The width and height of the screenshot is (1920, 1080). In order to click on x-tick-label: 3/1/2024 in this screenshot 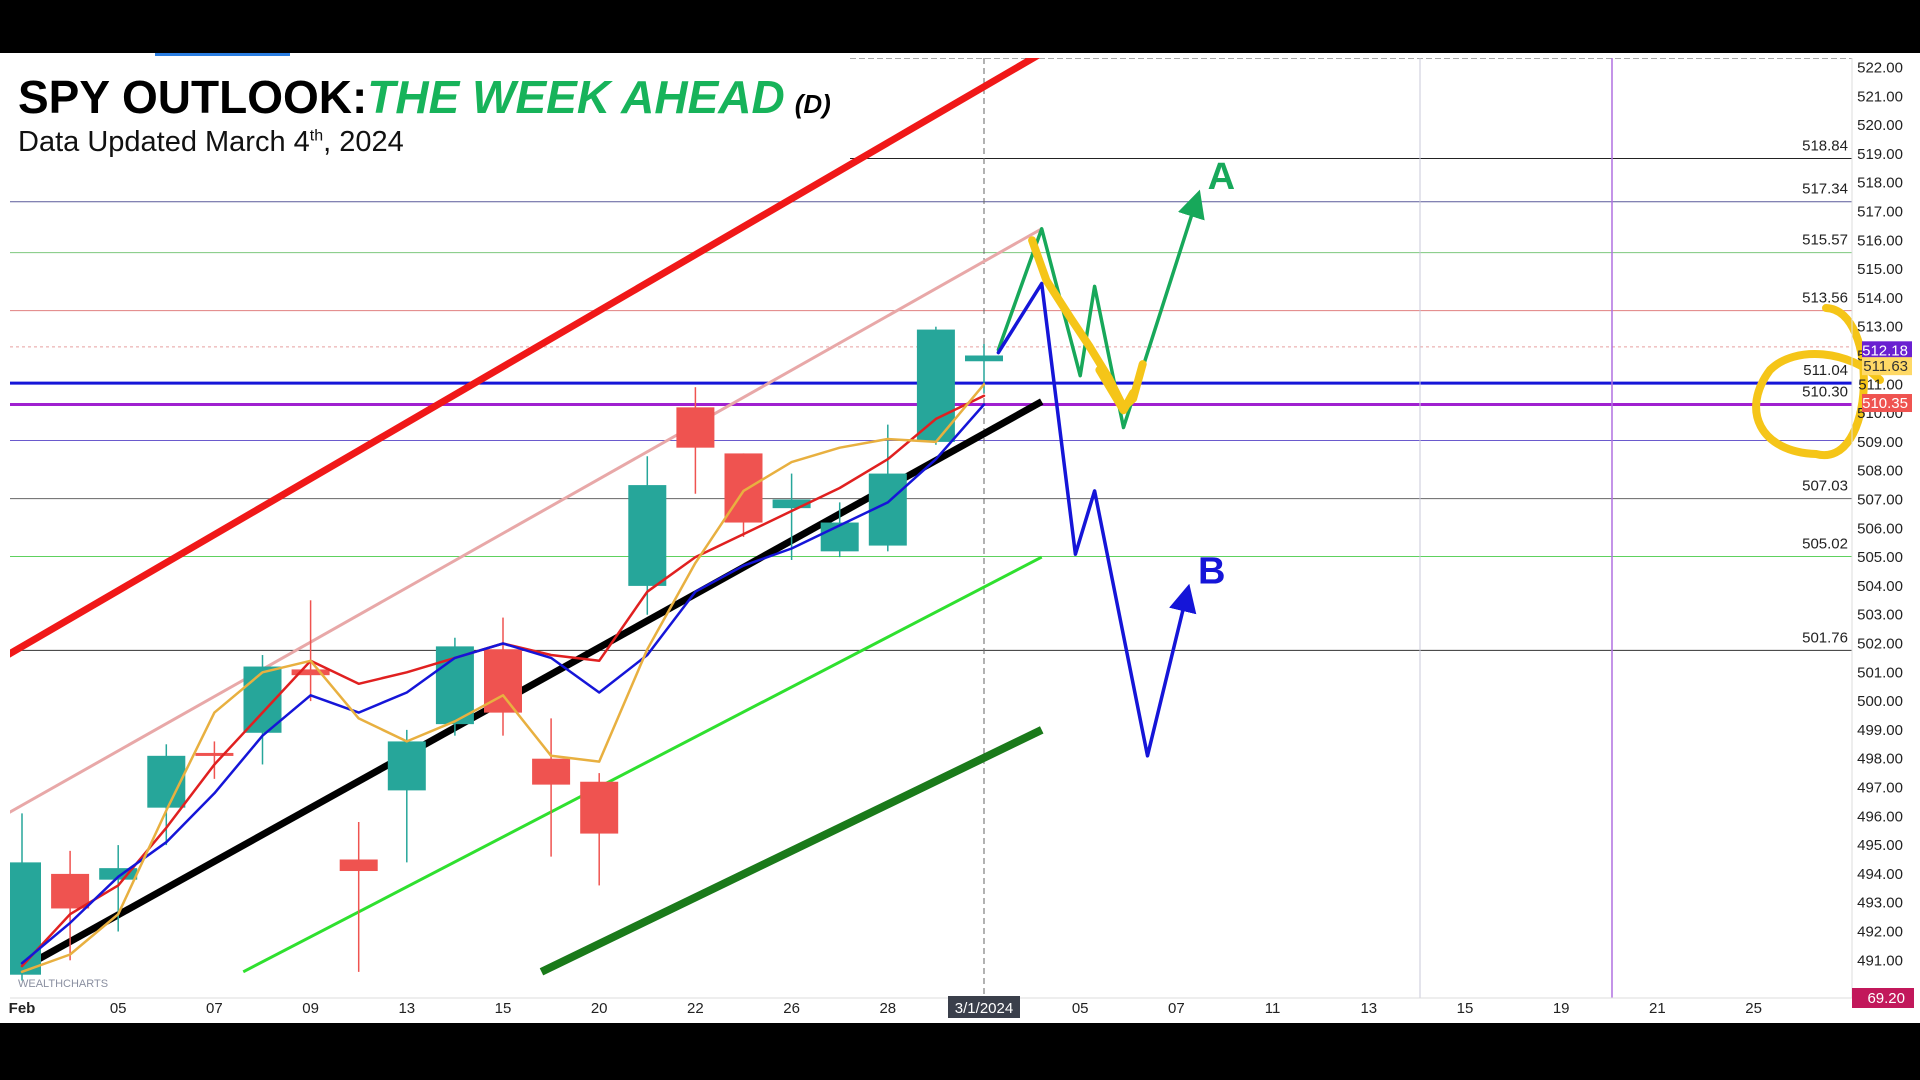, I will do `click(984, 1008)`.